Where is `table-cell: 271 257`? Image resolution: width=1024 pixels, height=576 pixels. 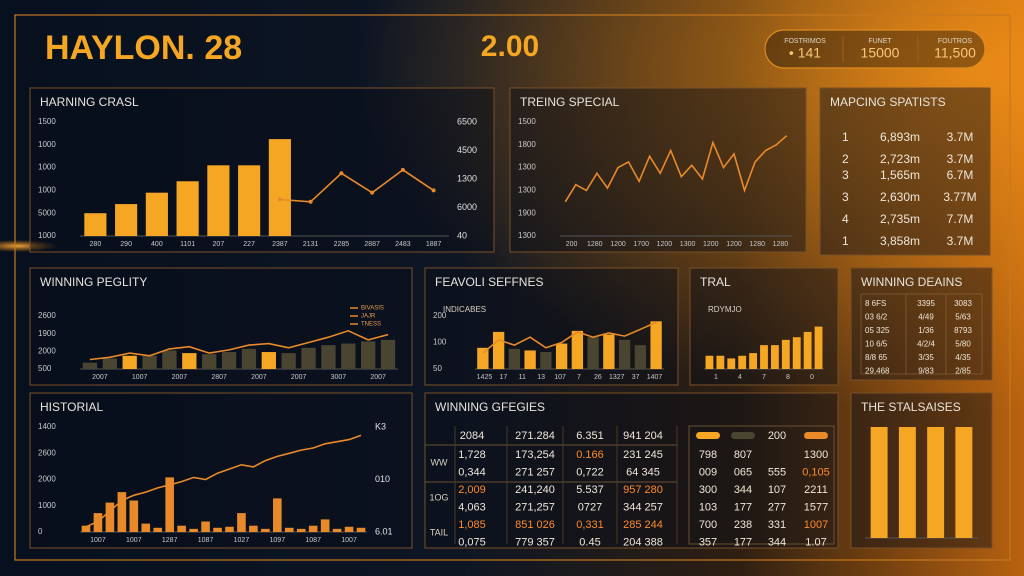 table-cell: 271 257 is located at coordinates (535, 472).